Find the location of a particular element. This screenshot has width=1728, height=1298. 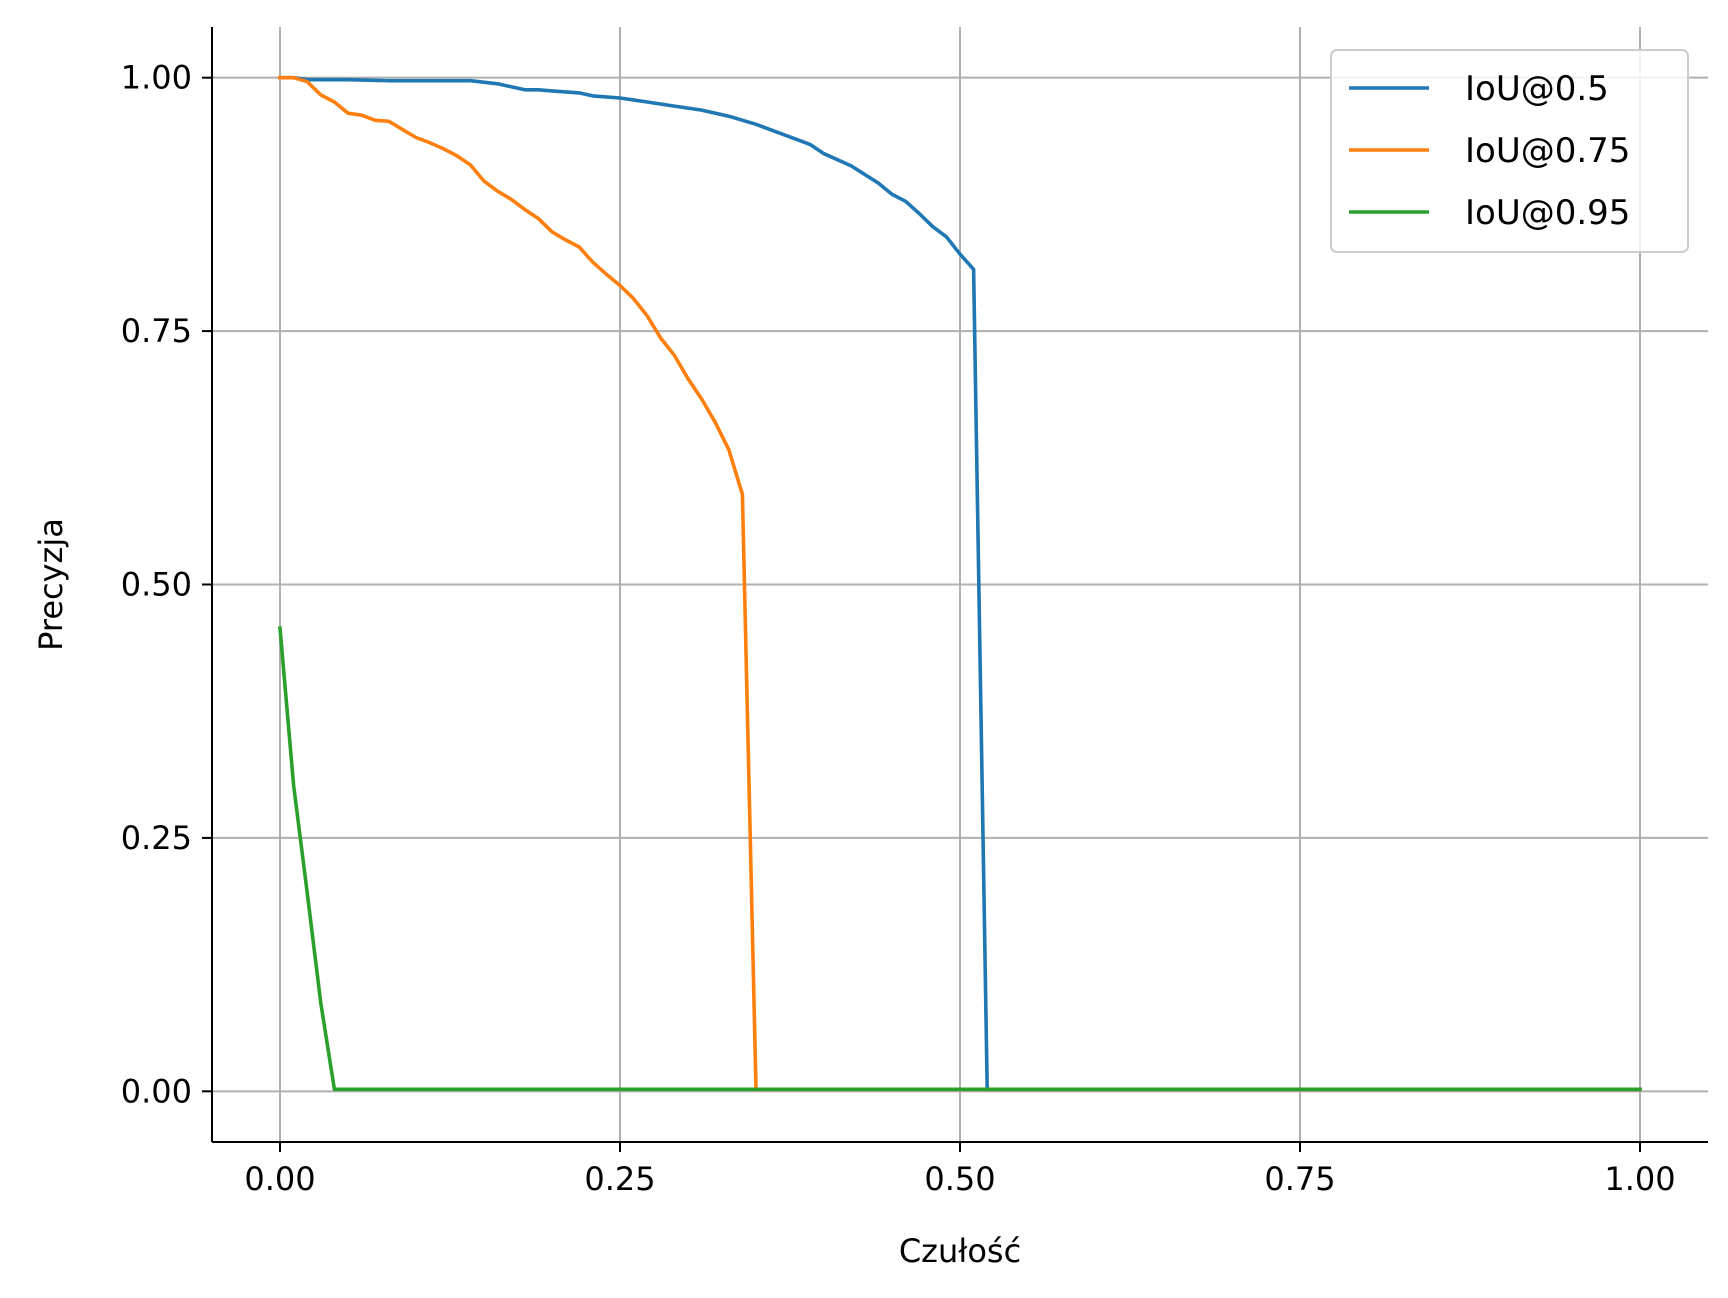

legend-label: IoU@0.95 is located at coordinates (1547, 213).